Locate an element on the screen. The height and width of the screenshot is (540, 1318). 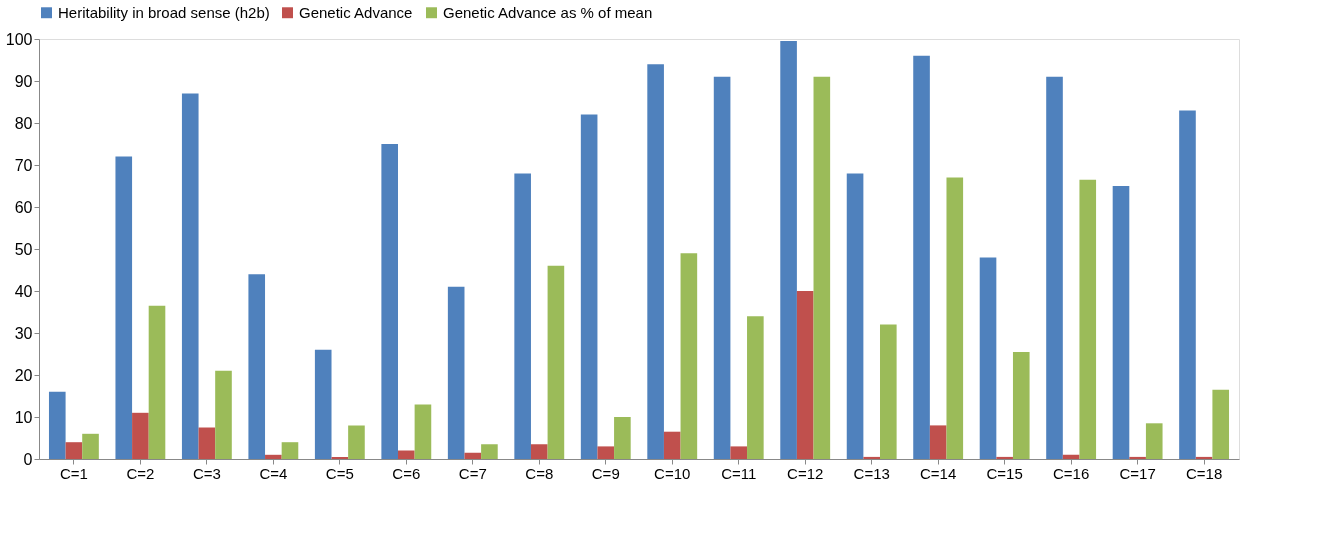
y-tick-label: 20 is located at coordinates (23, 375).